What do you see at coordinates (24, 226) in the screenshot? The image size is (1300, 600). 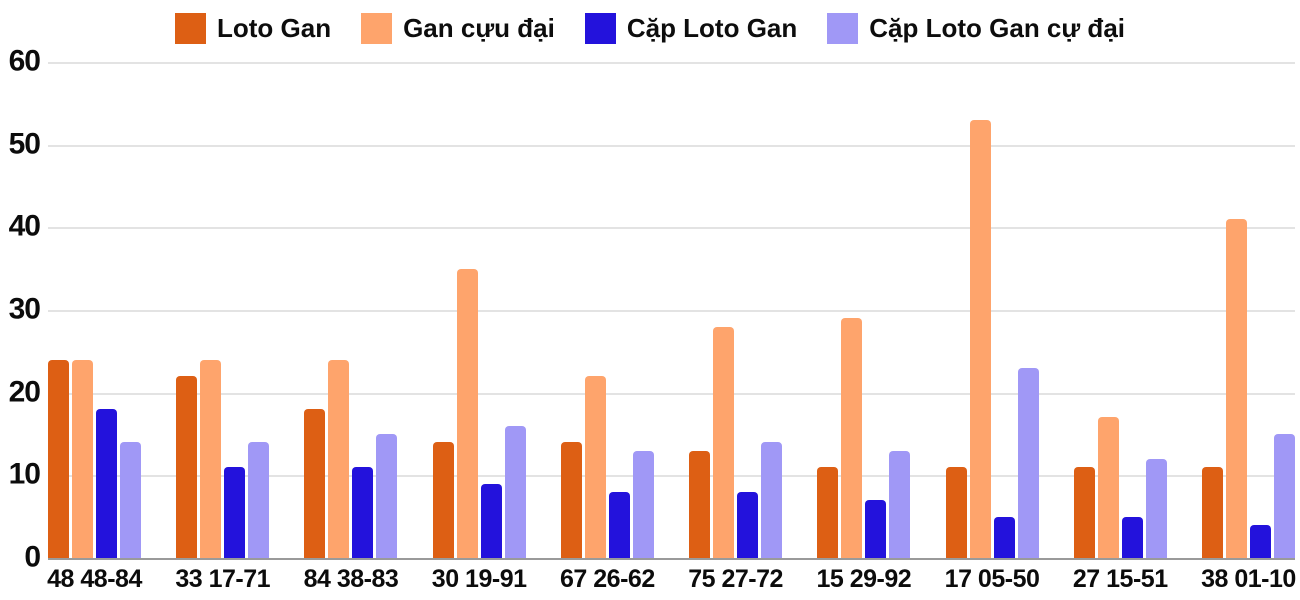 I see `y-tick-label-40: 40` at bounding box center [24, 226].